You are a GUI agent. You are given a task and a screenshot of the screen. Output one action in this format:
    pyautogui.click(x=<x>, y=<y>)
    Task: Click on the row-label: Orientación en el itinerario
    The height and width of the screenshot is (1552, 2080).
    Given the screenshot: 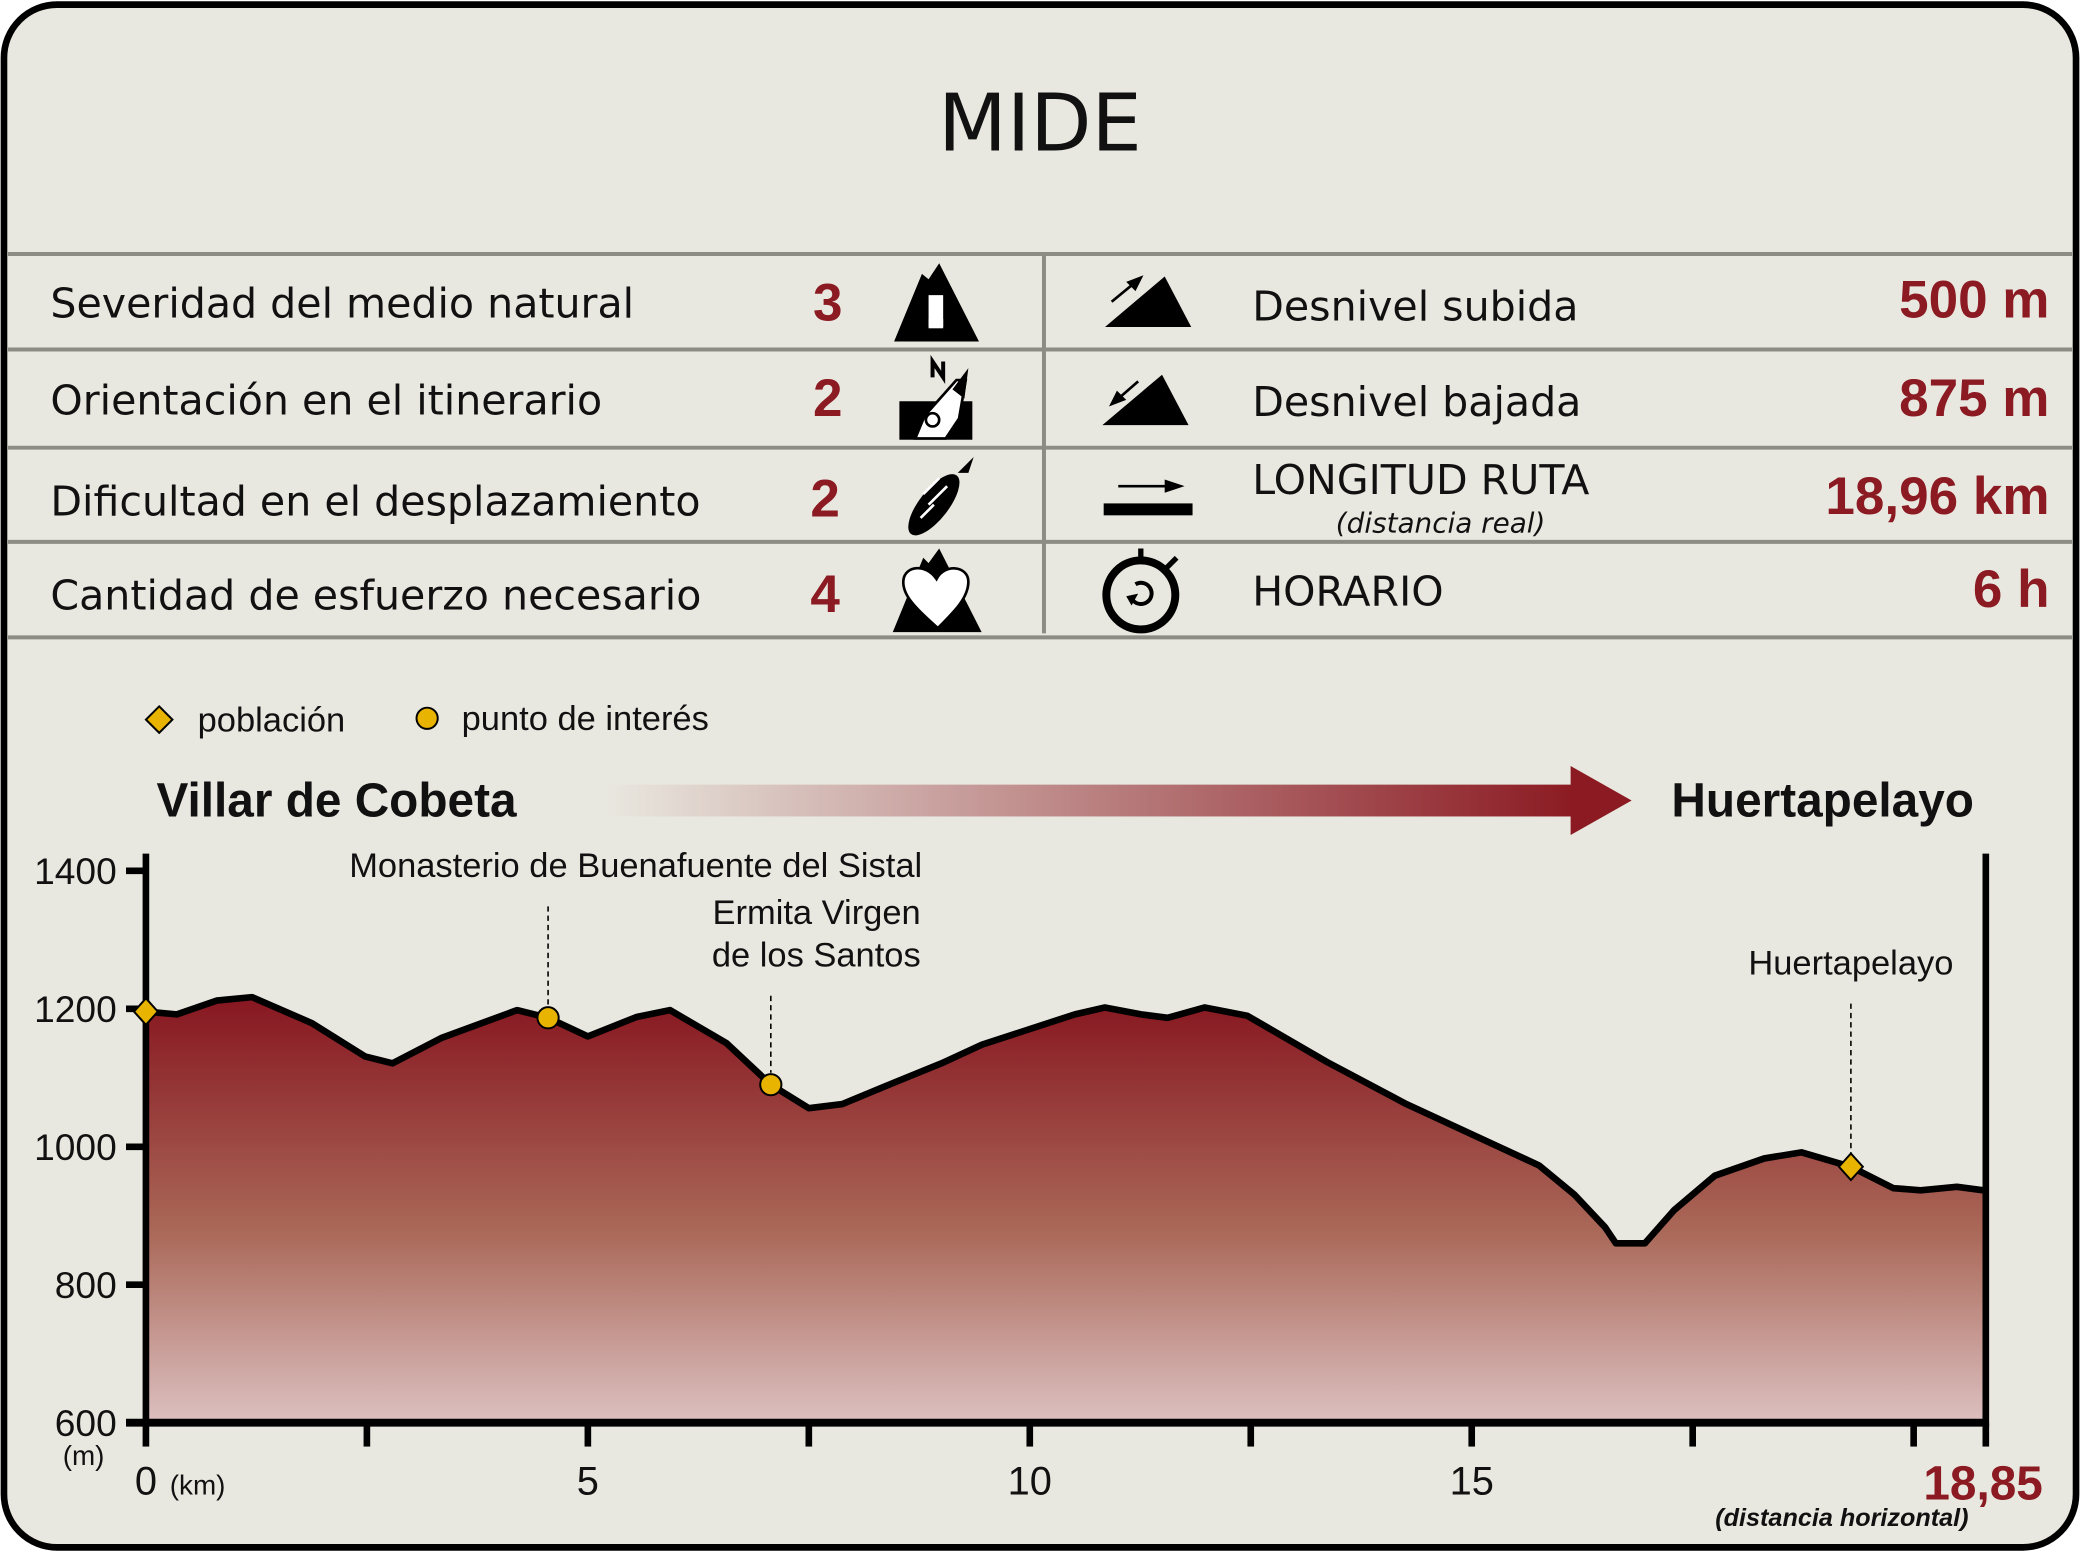 What is the action you would take?
    pyautogui.click(x=326, y=401)
    